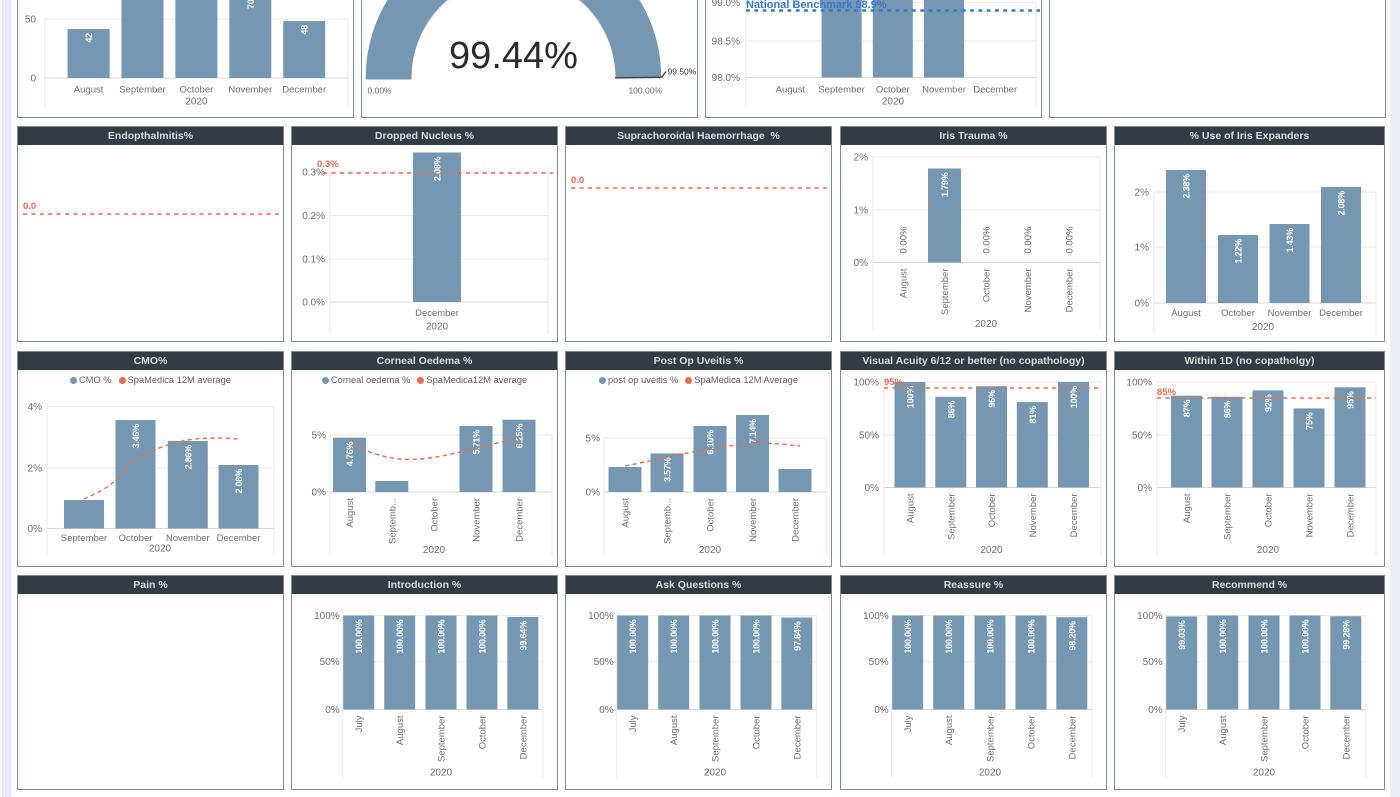  I want to click on svg-text: 75%, so click(1310, 421).